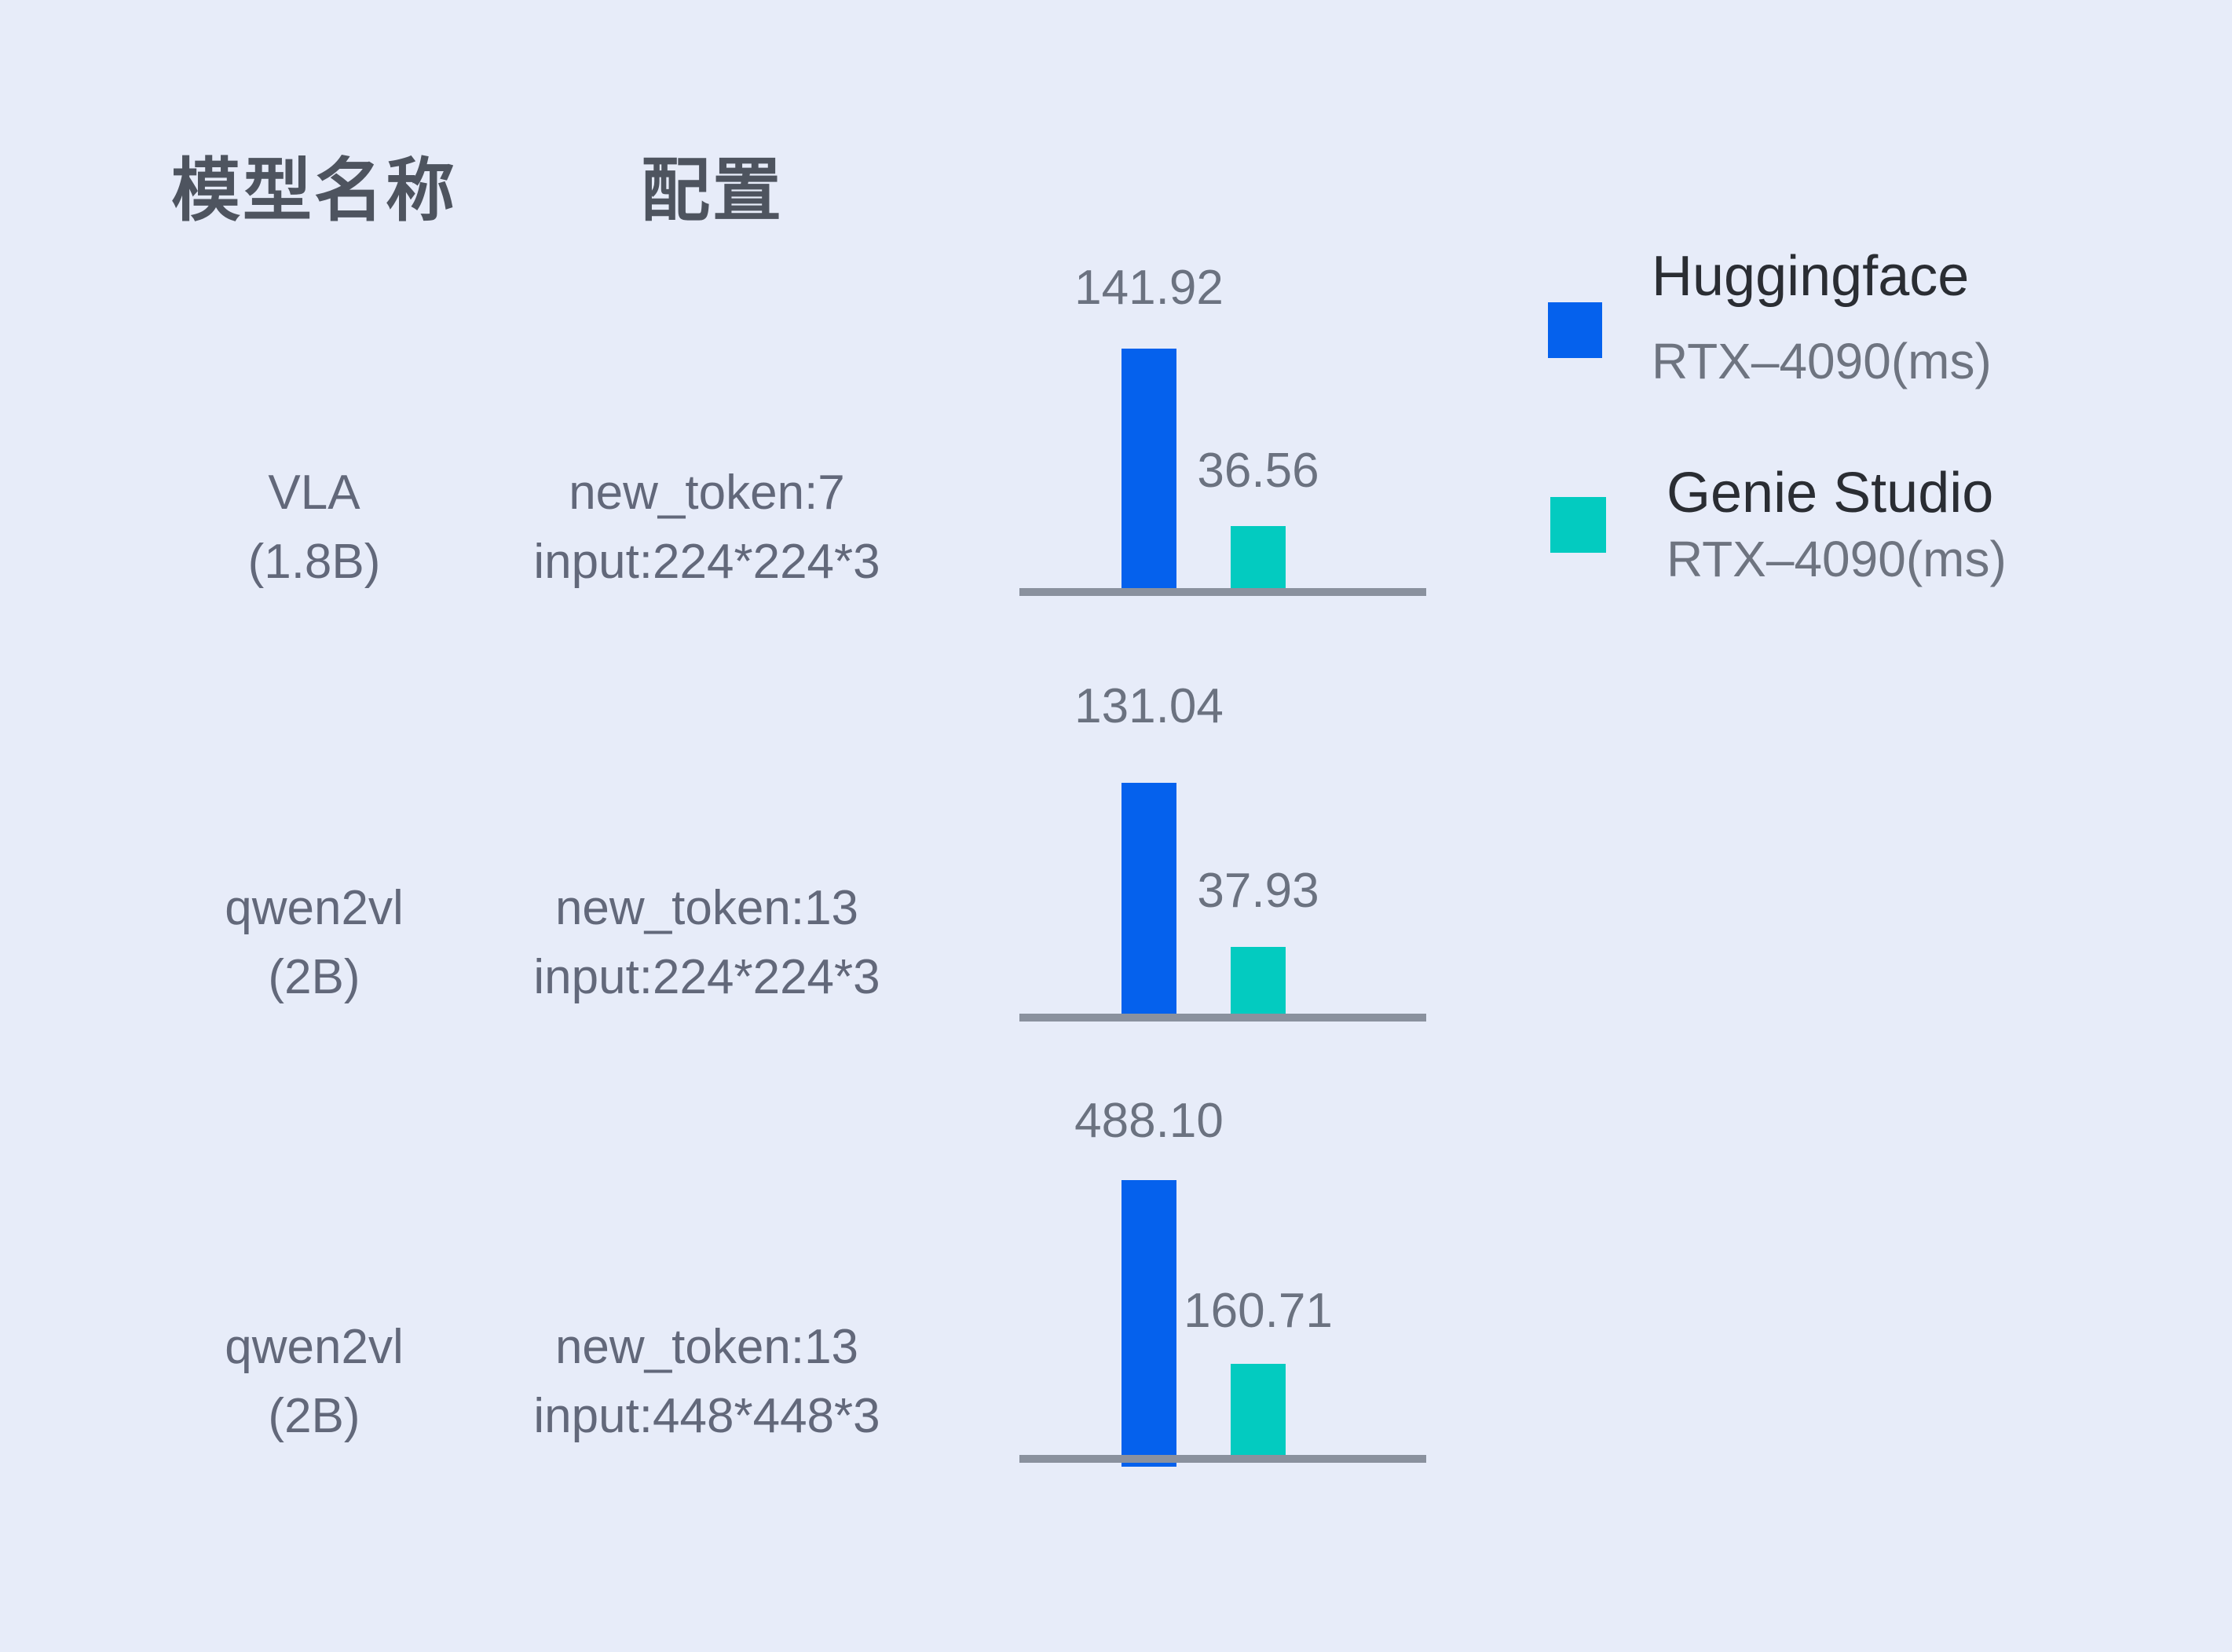 This screenshot has width=2232, height=1652. What do you see at coordinates (314, 528) in the screenshot?
I see `row1-model-label: VLA (1.8B)` at bounding box center [314, 528].